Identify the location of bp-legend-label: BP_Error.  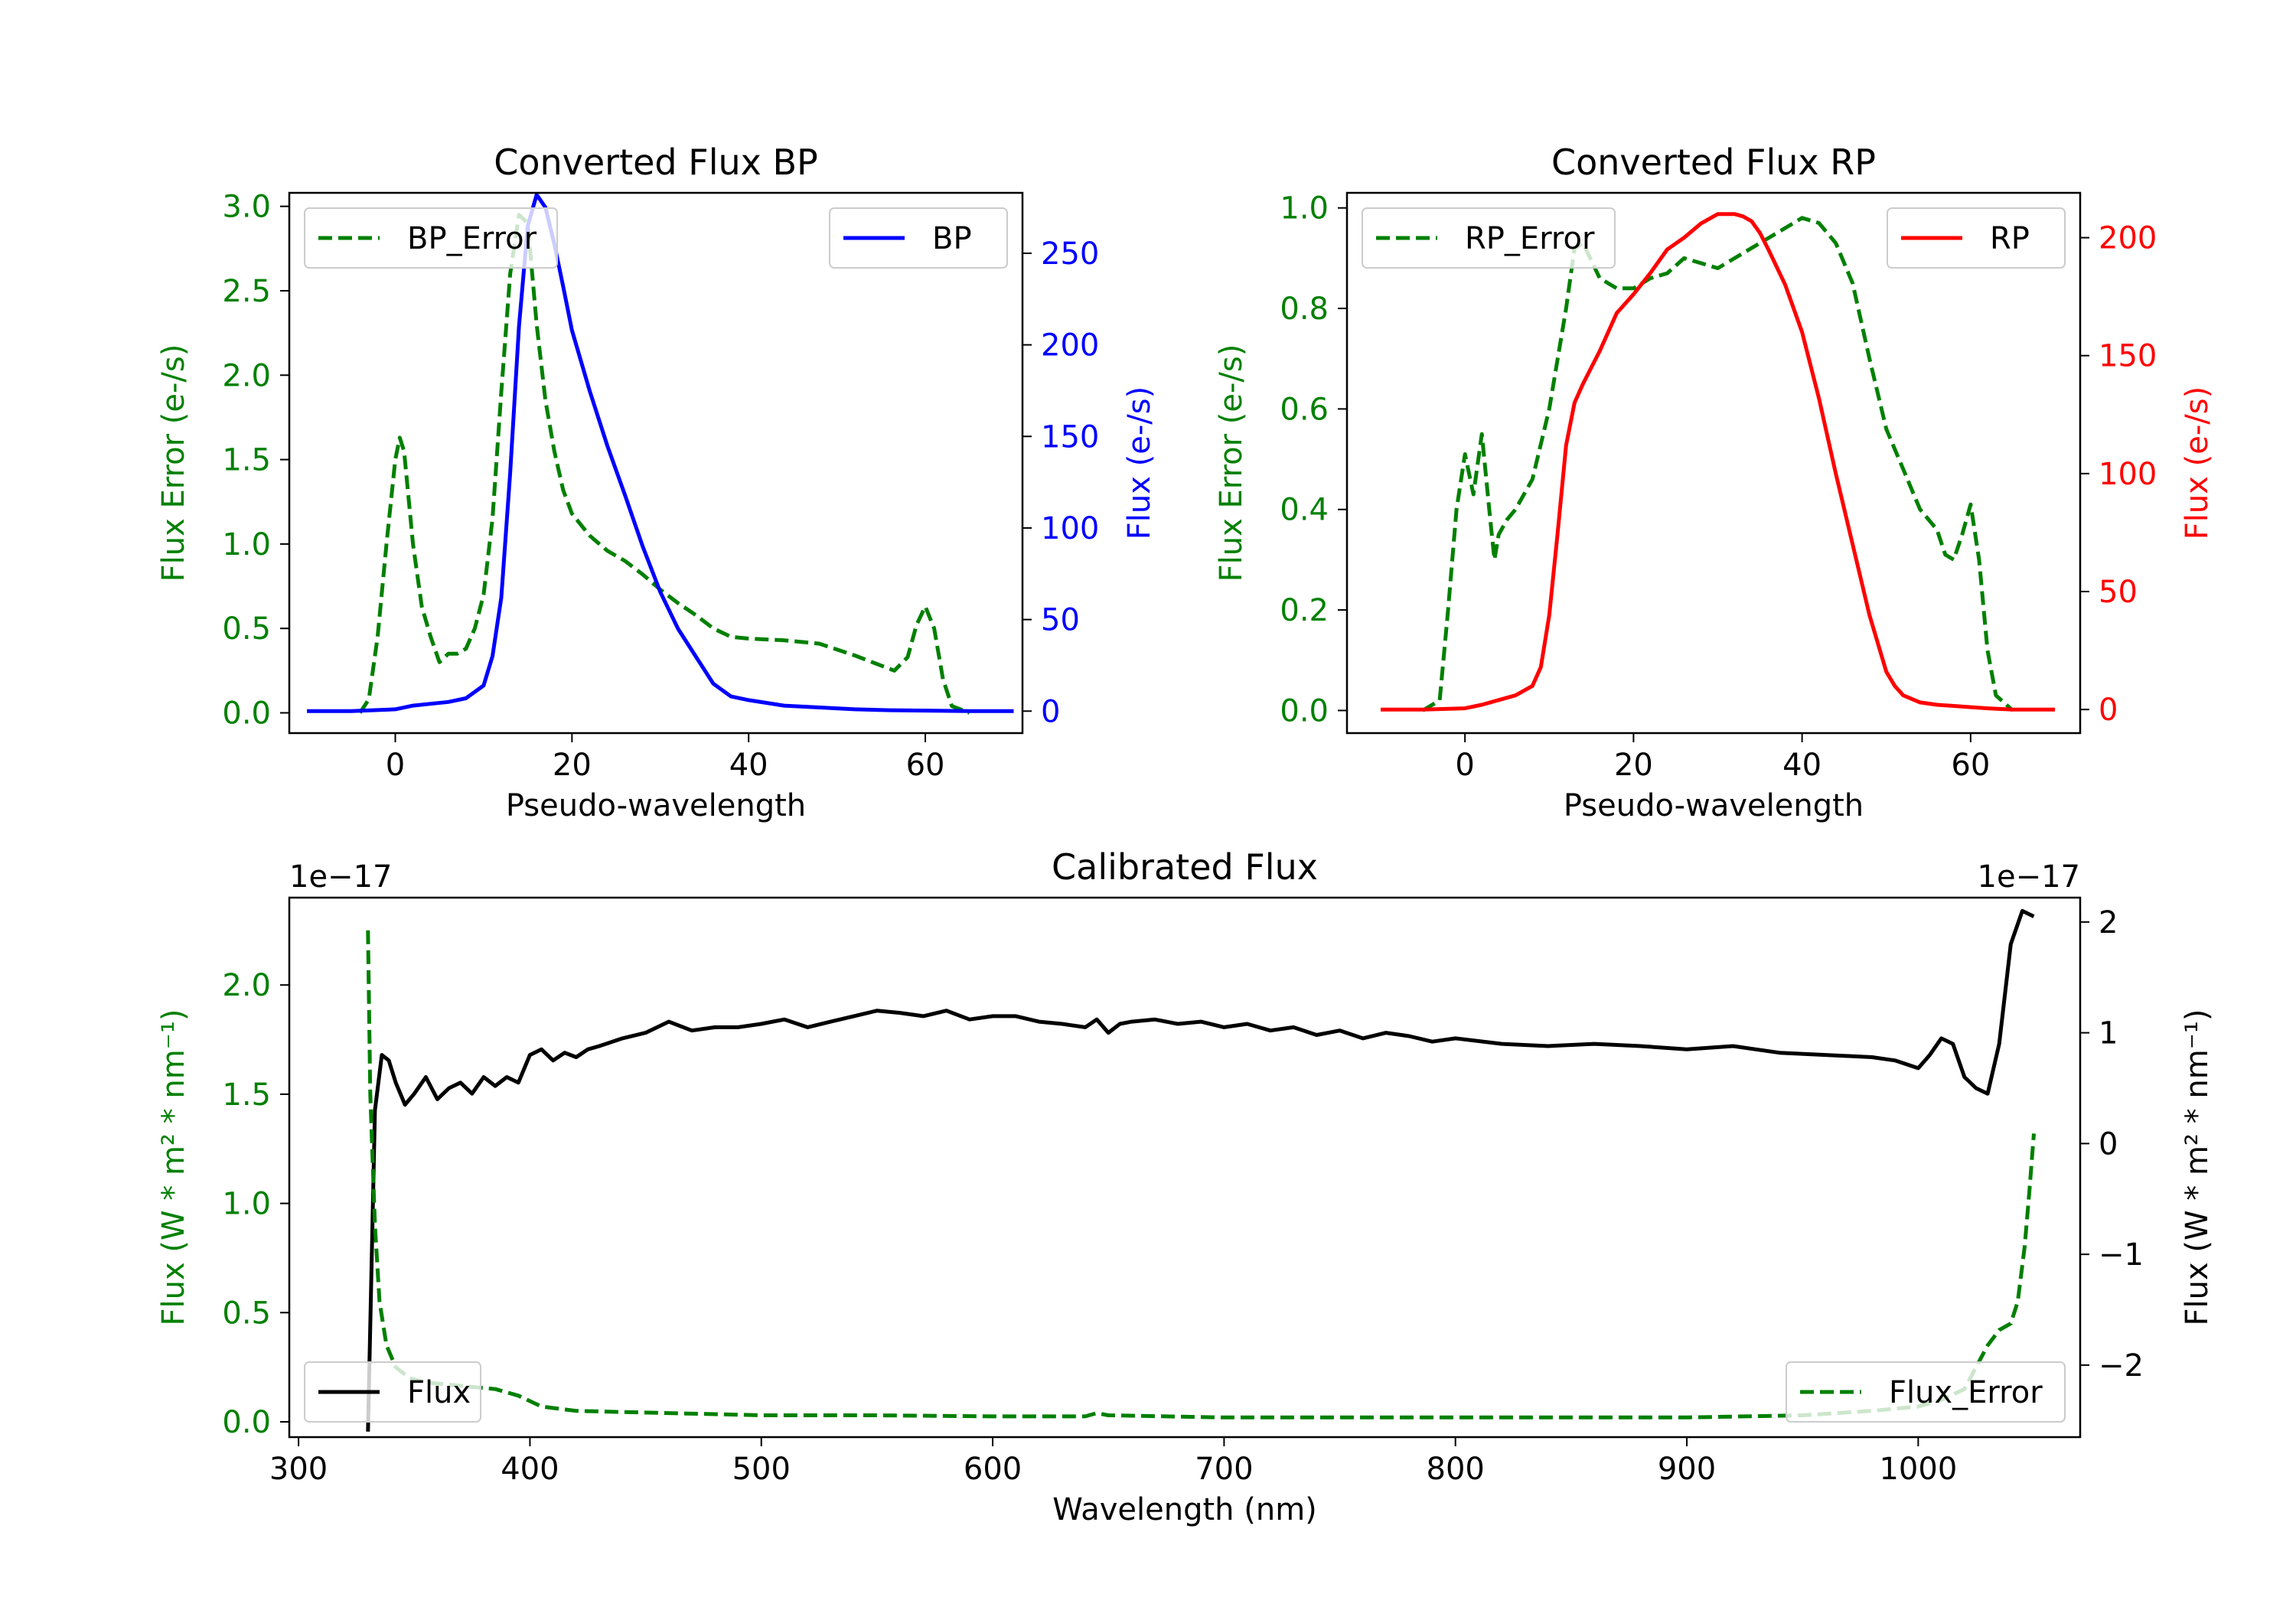
(472, 239).